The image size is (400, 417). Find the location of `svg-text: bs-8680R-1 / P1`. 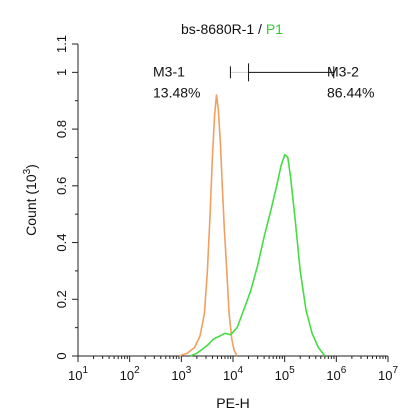

svg-text: bs-8680R-1 / P1 is located at coordinates (232, 29).